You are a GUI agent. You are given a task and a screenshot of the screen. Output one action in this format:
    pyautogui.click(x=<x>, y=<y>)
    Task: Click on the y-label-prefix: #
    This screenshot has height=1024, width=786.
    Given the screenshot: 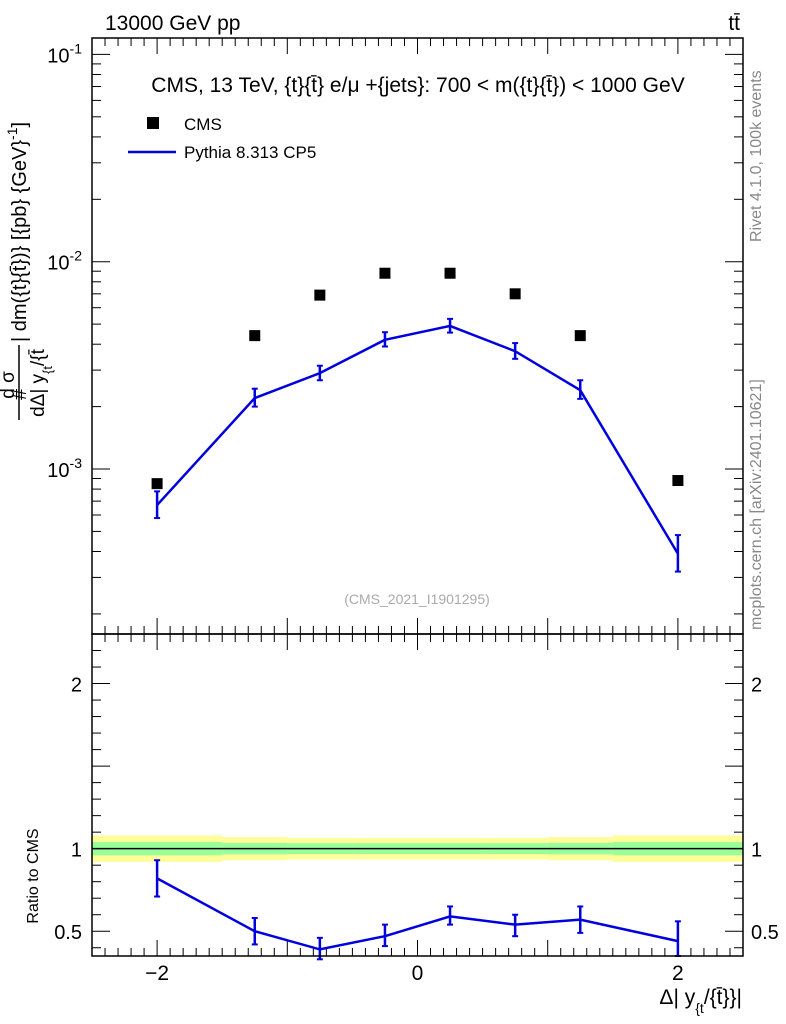 What is the action you would take?
    pyautogui.click(x=20, y=394)
    